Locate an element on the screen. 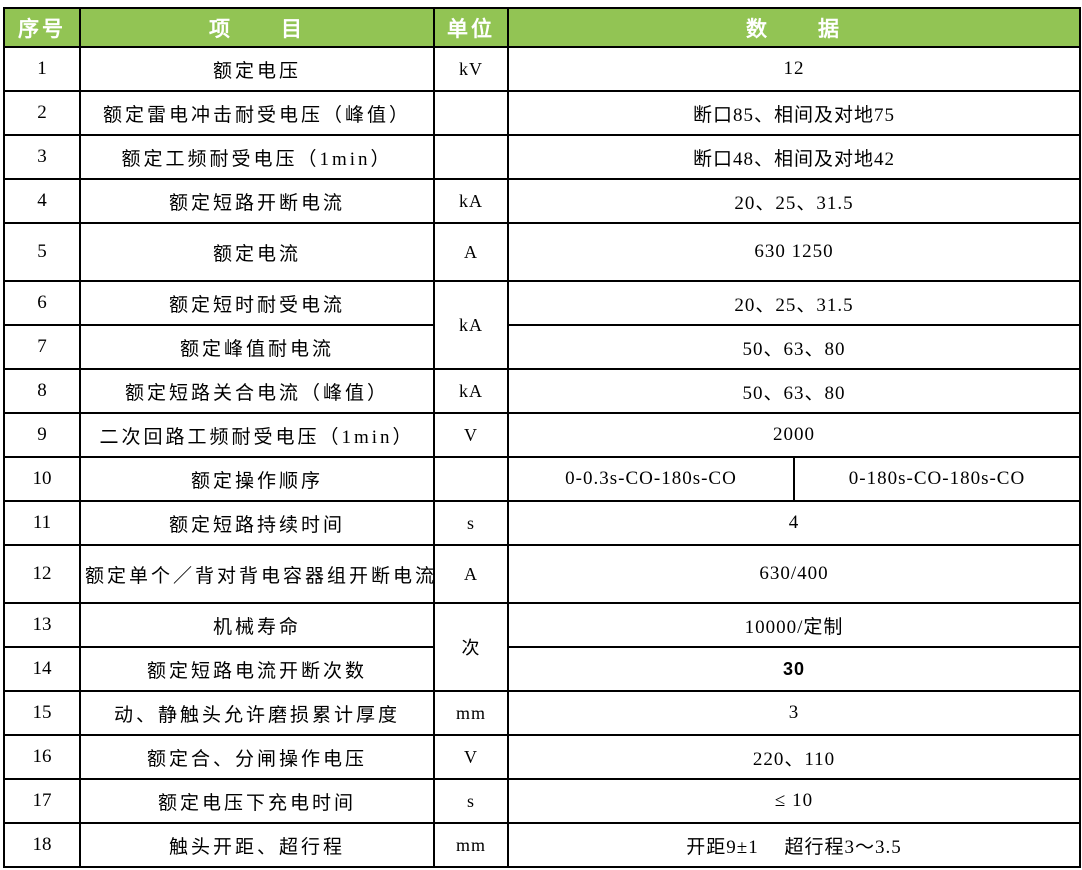 The width and height of the screenshot is (1082, 870). row-item-cell: 额定短路电流开断次数 is located at coordinates (257, 669).